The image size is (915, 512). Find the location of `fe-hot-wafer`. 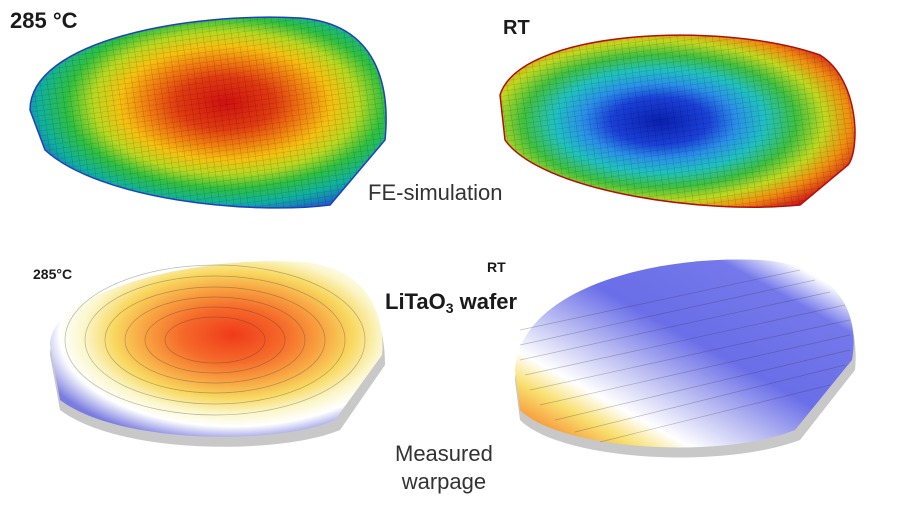

fe-hot-wafer is located at coordinates (208, 112).